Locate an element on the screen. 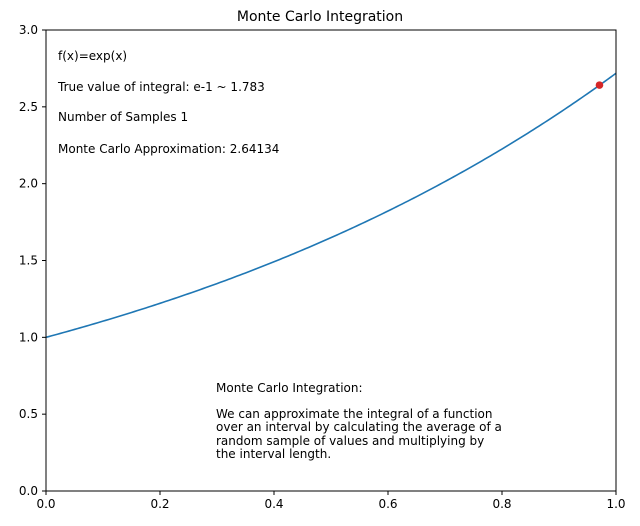 The width and height of the screenshot is (640, 526). y-axis-ticks: 0.0 0.5 1.0 1.5 2.0 2.5 3.0 is located at coordinates (32, 260).